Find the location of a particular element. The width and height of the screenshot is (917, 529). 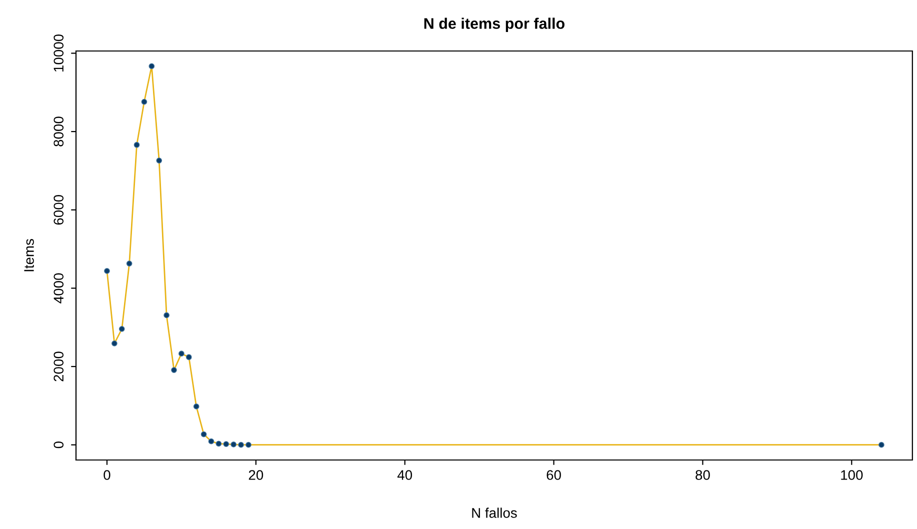

y-tick-label: 8000 is located at coordinates (59, 131).